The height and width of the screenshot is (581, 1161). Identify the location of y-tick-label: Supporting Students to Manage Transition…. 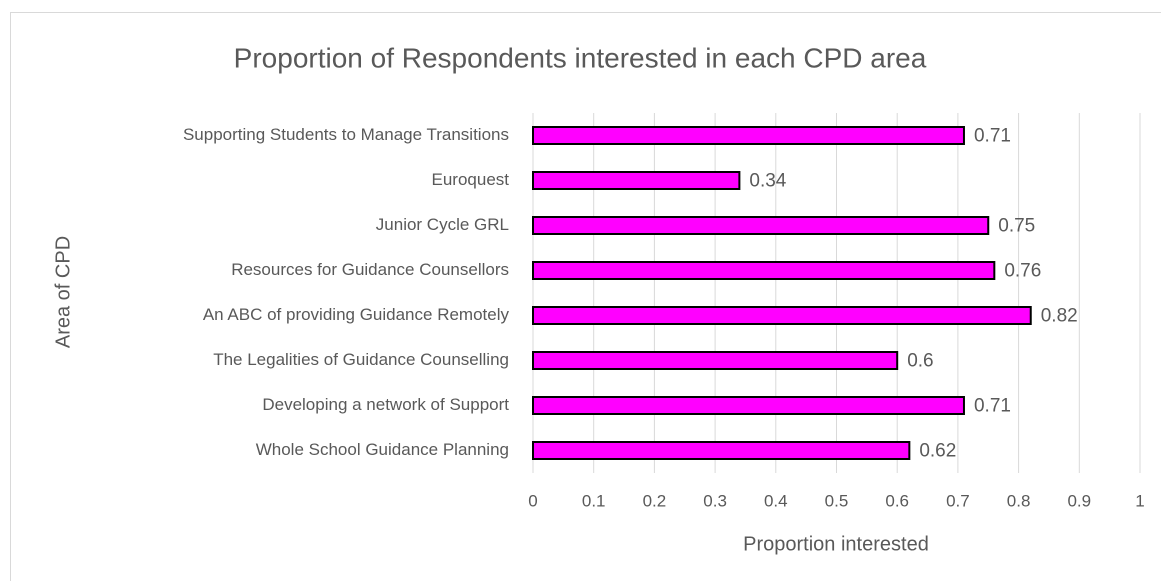
(346, 134).